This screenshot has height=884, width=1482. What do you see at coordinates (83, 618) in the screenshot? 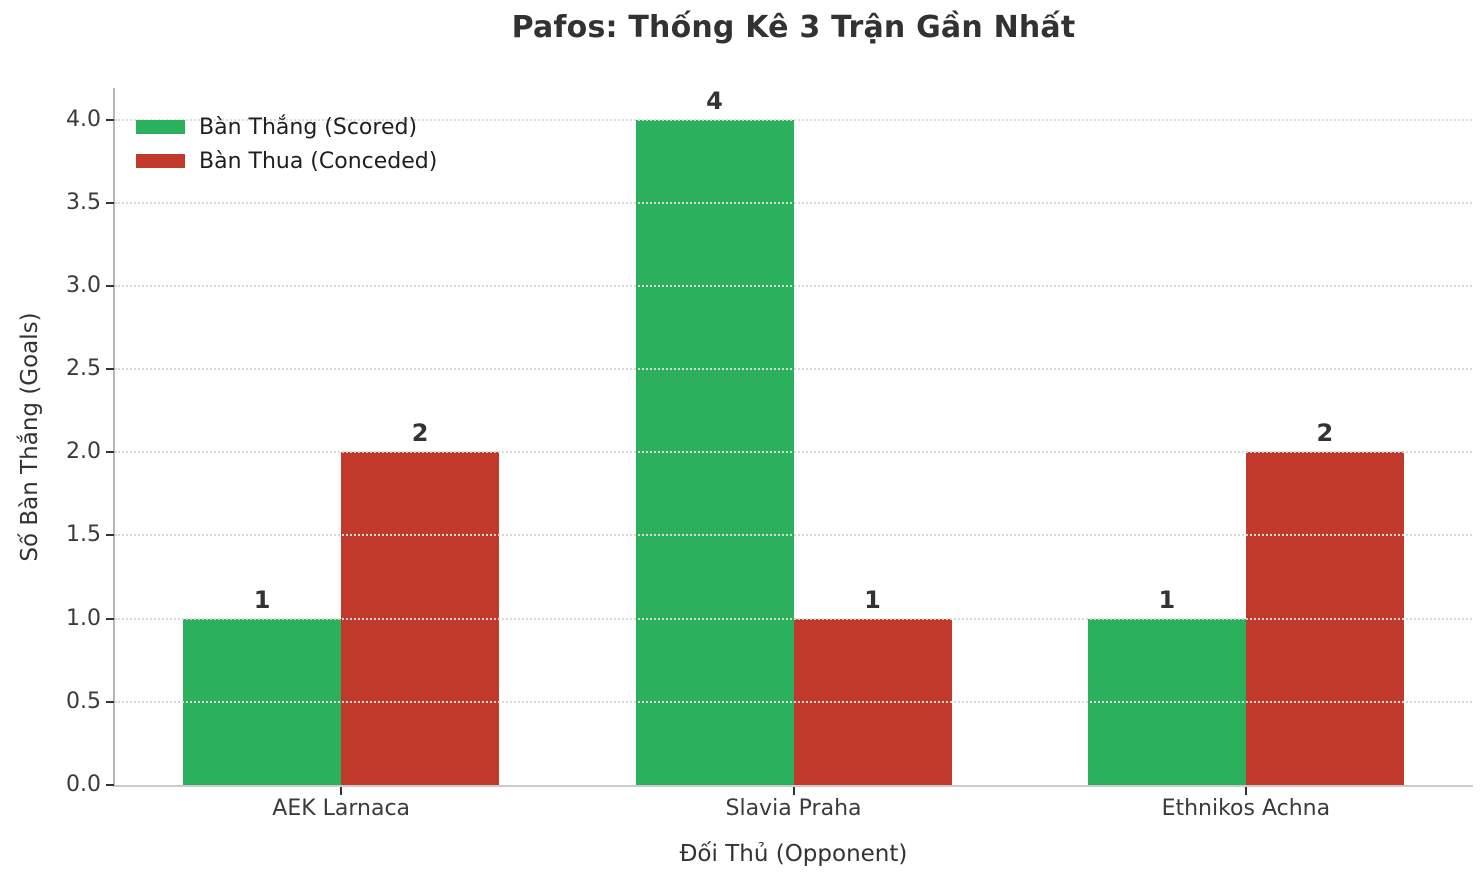
I see `y-tick-label: 1.0` at bounding box center [83, 618].